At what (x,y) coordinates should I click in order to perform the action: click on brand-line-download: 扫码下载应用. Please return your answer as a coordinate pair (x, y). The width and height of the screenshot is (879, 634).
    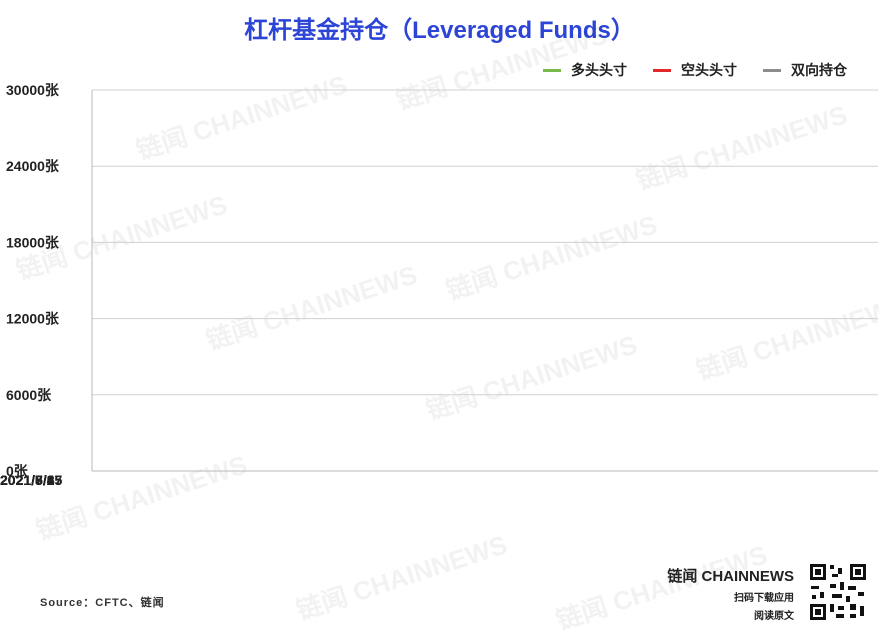
    Looking at the image, I should click on (764, 598).